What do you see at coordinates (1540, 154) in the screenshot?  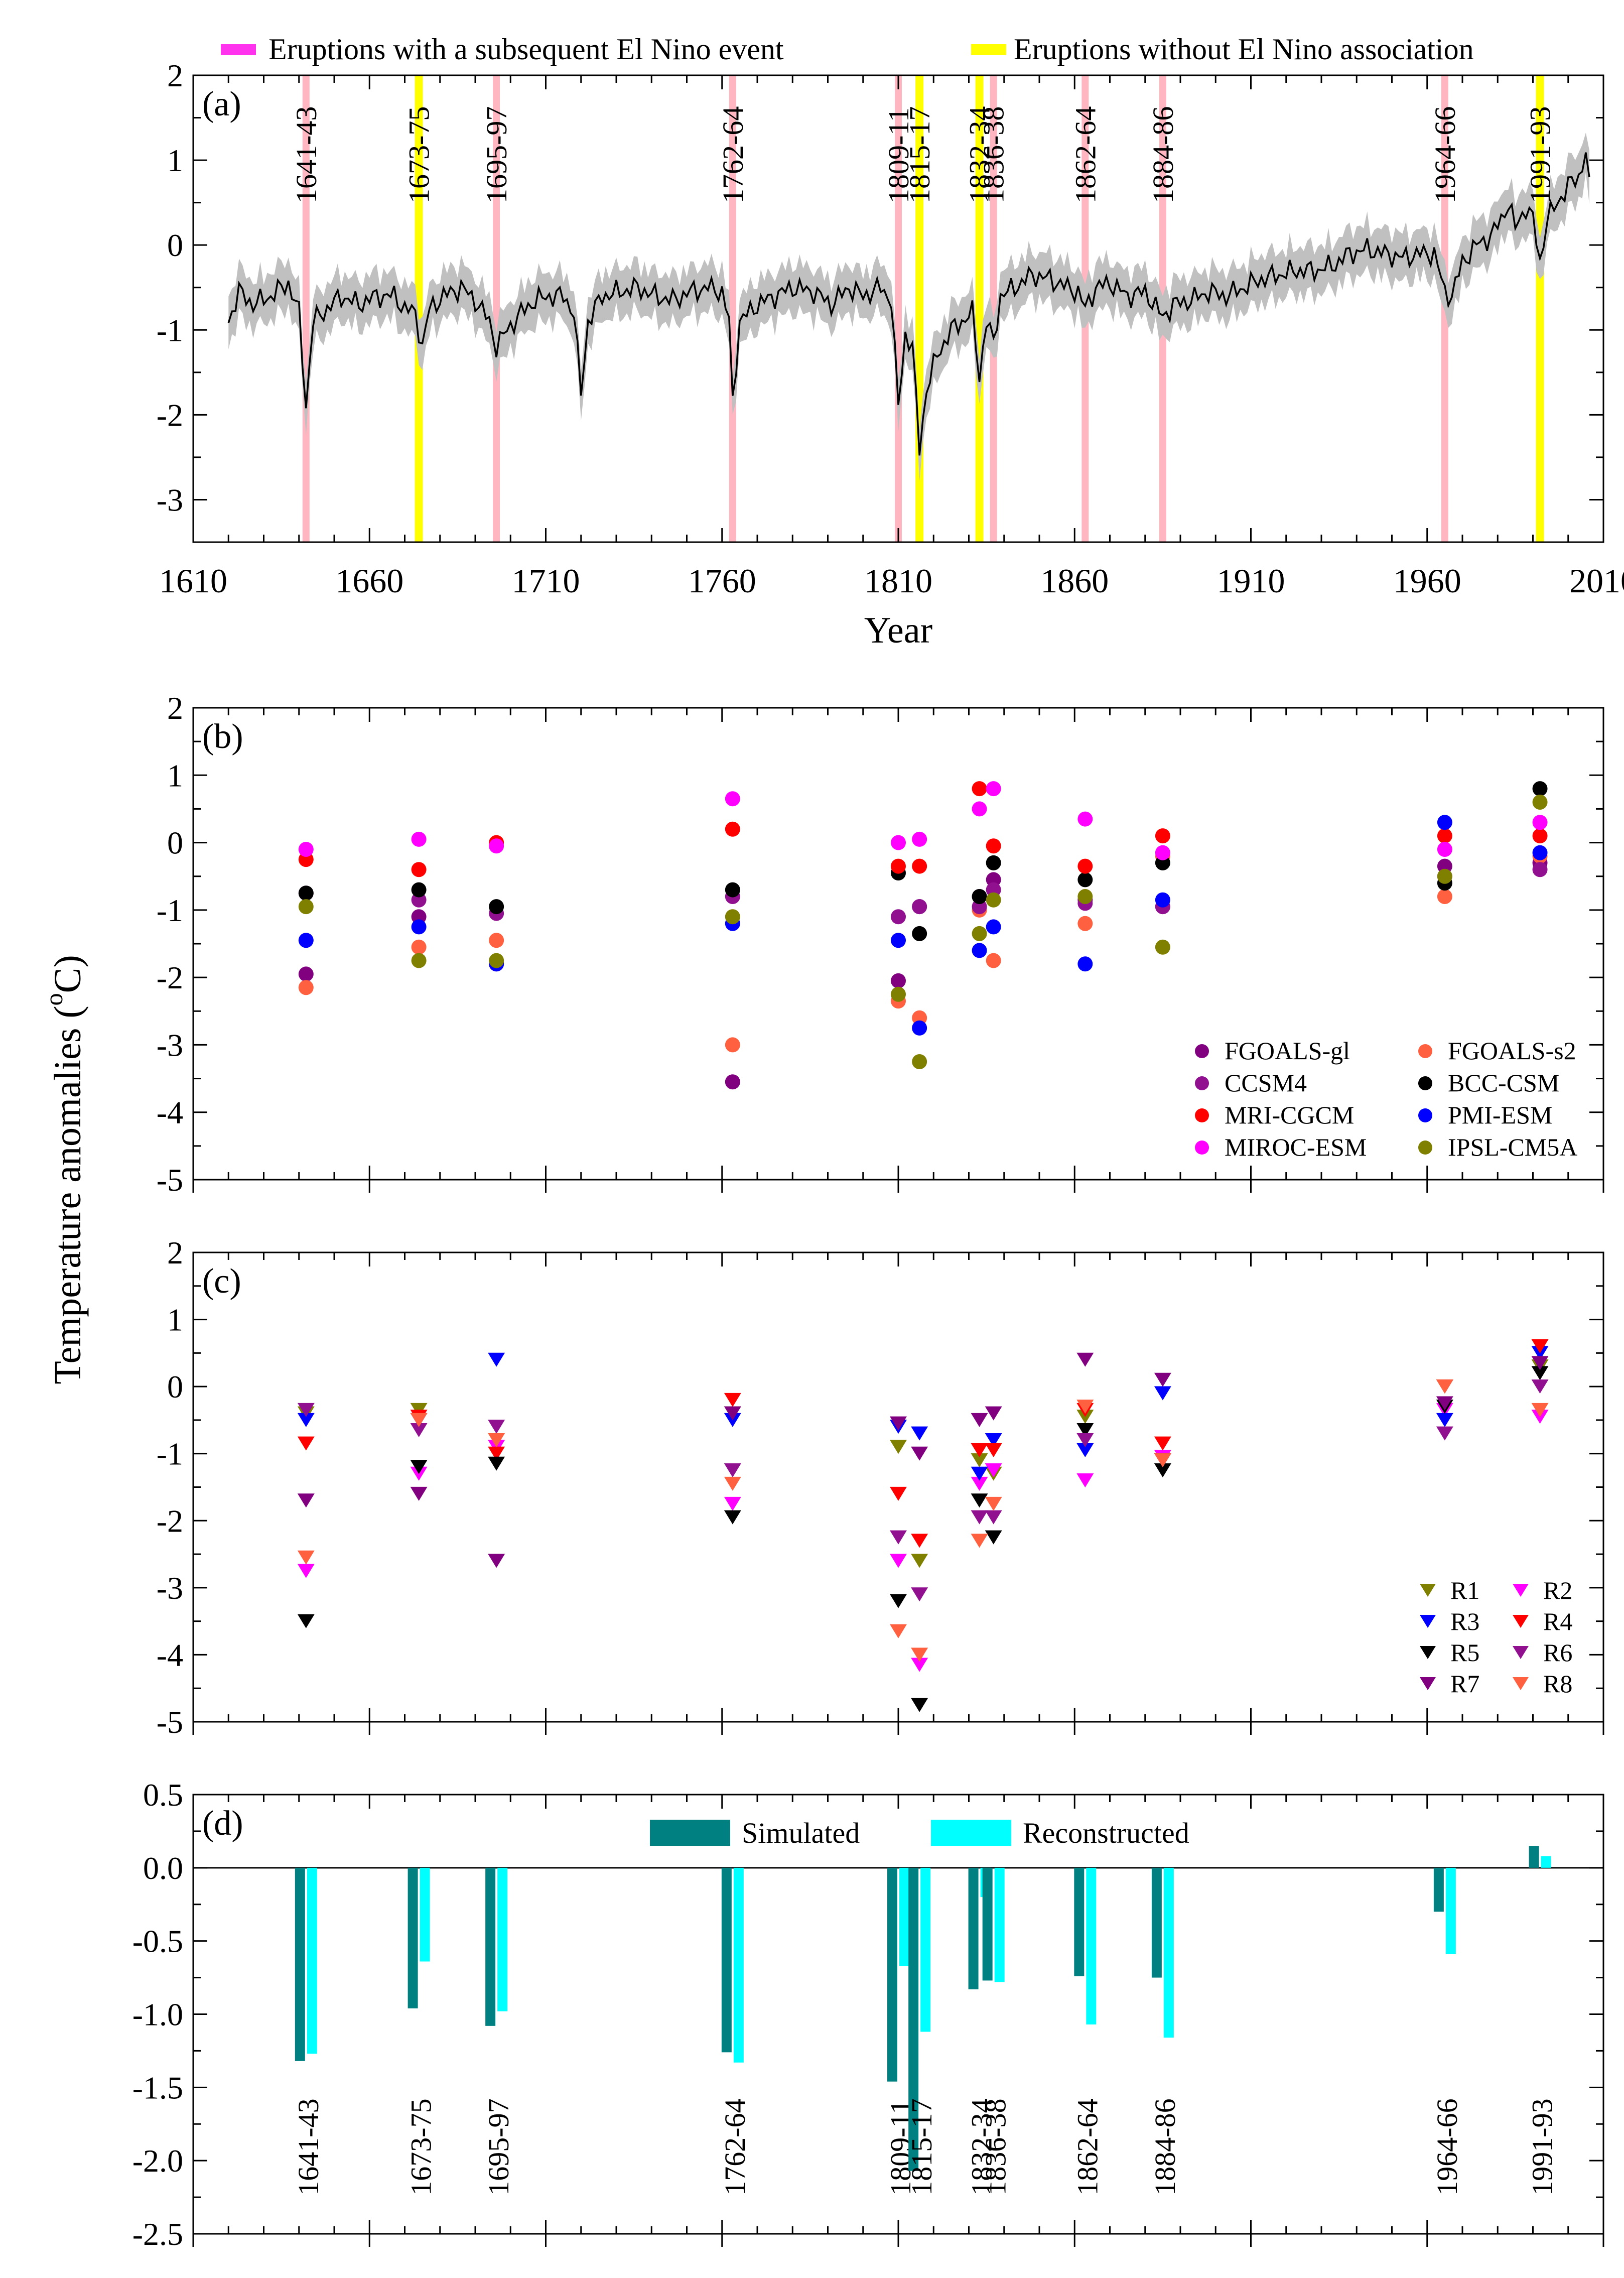 I see `eruption-label: 1991-93` at bounding box center [1540, 154].